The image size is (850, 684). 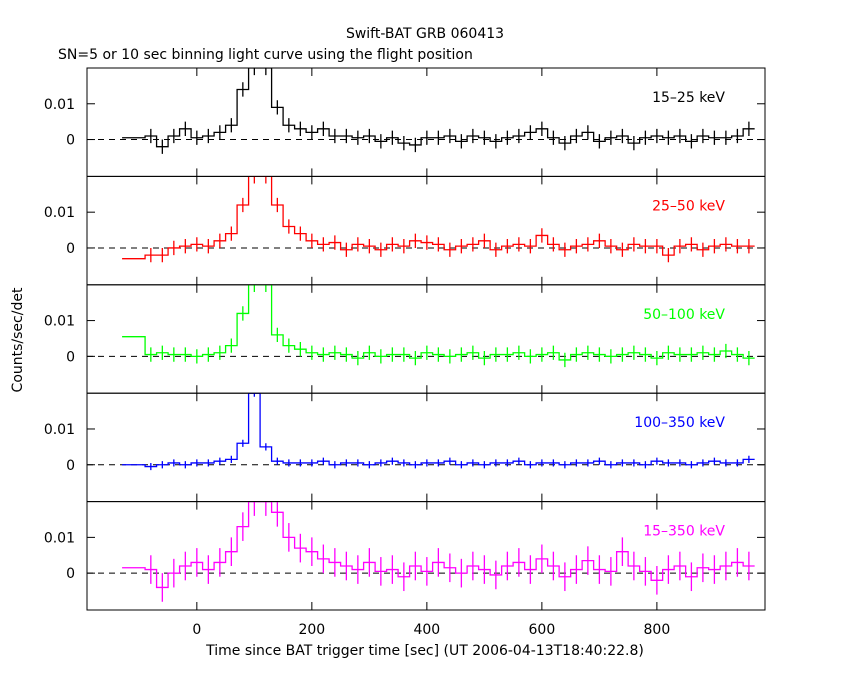 What do you see at coordinates (688, 98) in the screenshot?
I see `band-label: 15–25 keV` at bounding box center [688, 98].